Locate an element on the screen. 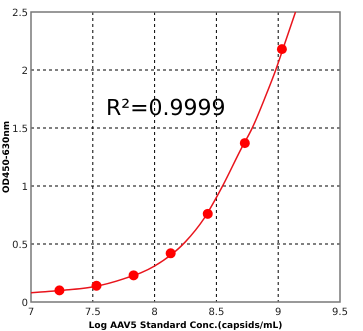 Image resolution: width=363 pixels, height=331 pixels. x-tick-label: 7.5 is located at coordinates (92, 312).